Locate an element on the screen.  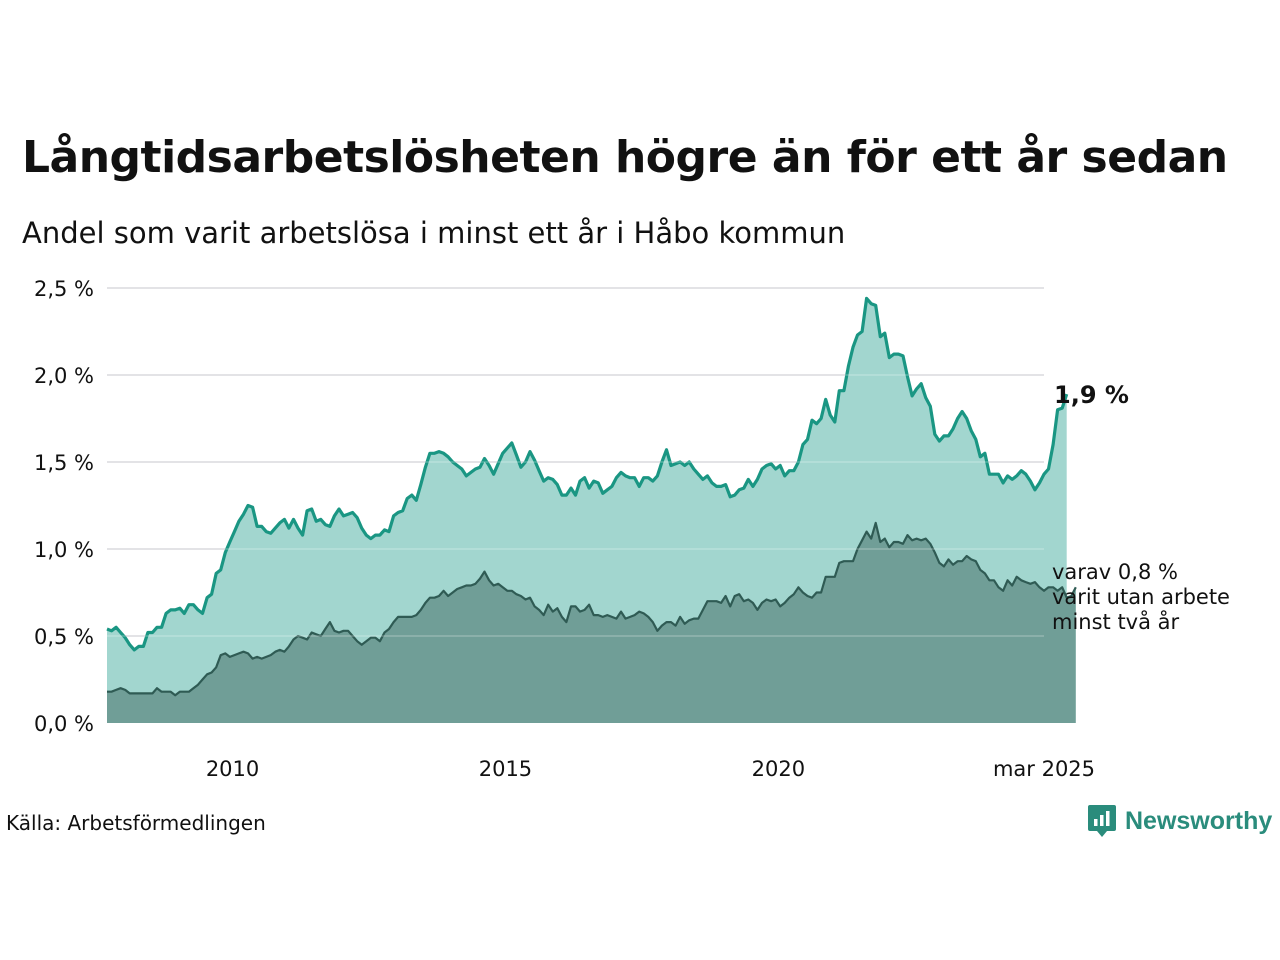
x-tick-label: mar 2025 is located at coordinates (1044, 769).